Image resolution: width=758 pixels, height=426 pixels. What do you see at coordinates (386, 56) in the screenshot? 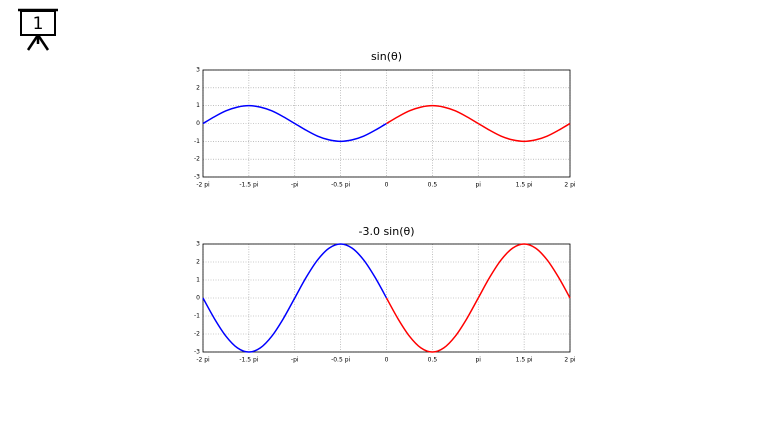
I see `chart-title: sin(θ)` at bounding box center [386, 56].